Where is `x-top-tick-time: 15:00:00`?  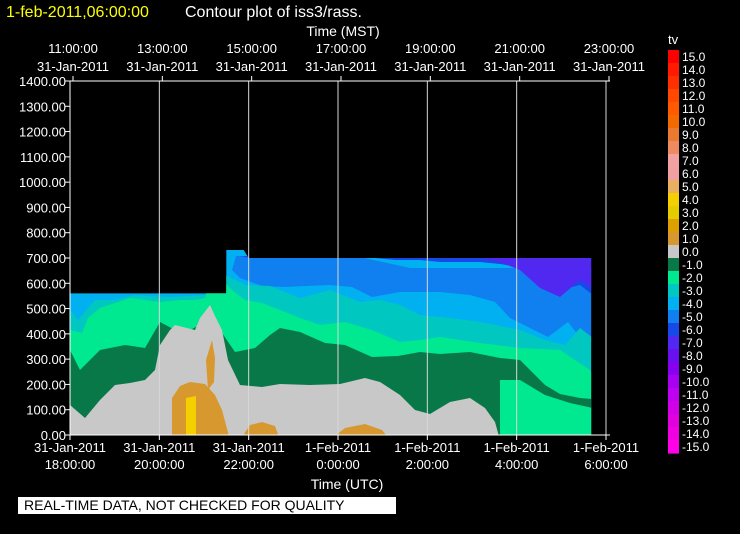 x-top-tick-time: 15:00:00 is located at coordinates (251, 48).